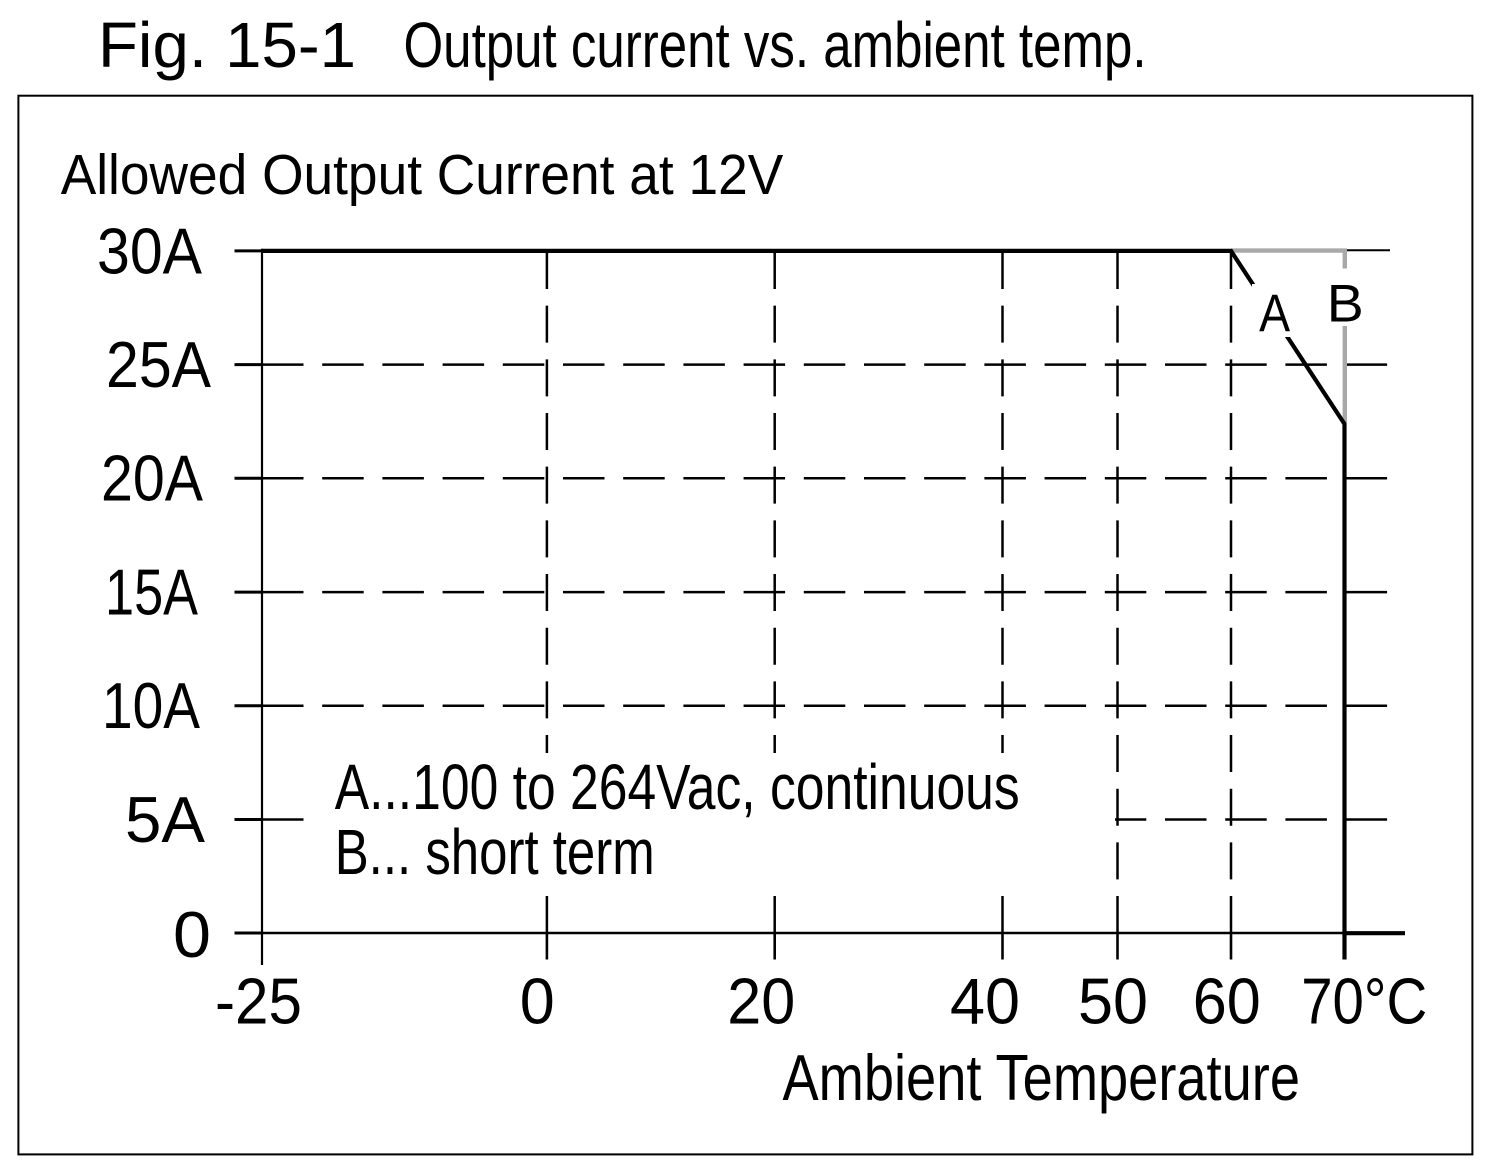  Describe the element at coordinates (495, 852) in the screenshot. I see `svg-text: B... short term` at that location.